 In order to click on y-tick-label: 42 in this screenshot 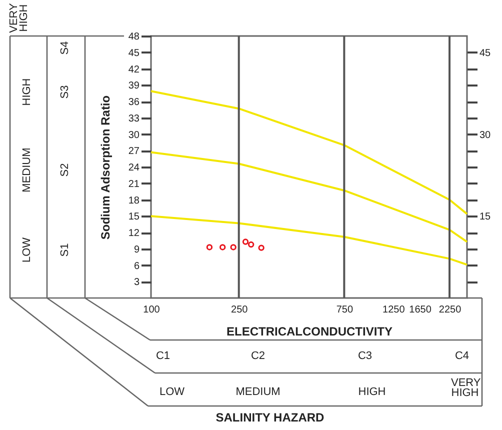, I will do `click(134, 70)`.